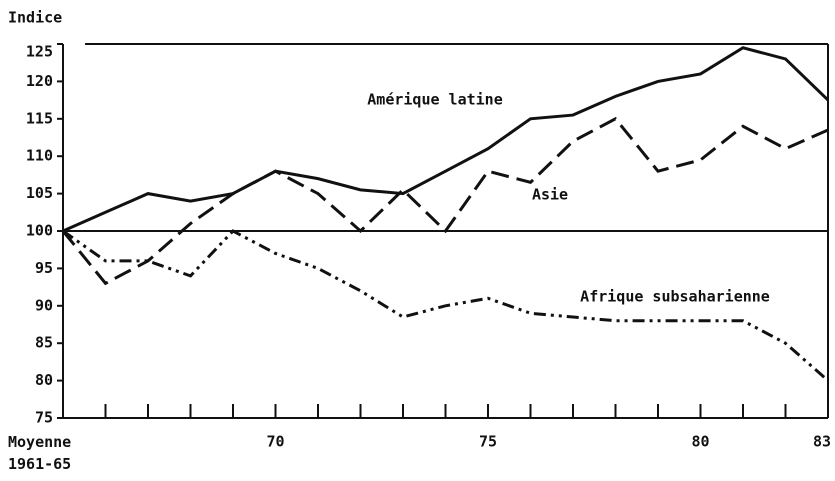 The image size is (835, 481). I want to click on y-tick-label: 125, so click(39, 52).